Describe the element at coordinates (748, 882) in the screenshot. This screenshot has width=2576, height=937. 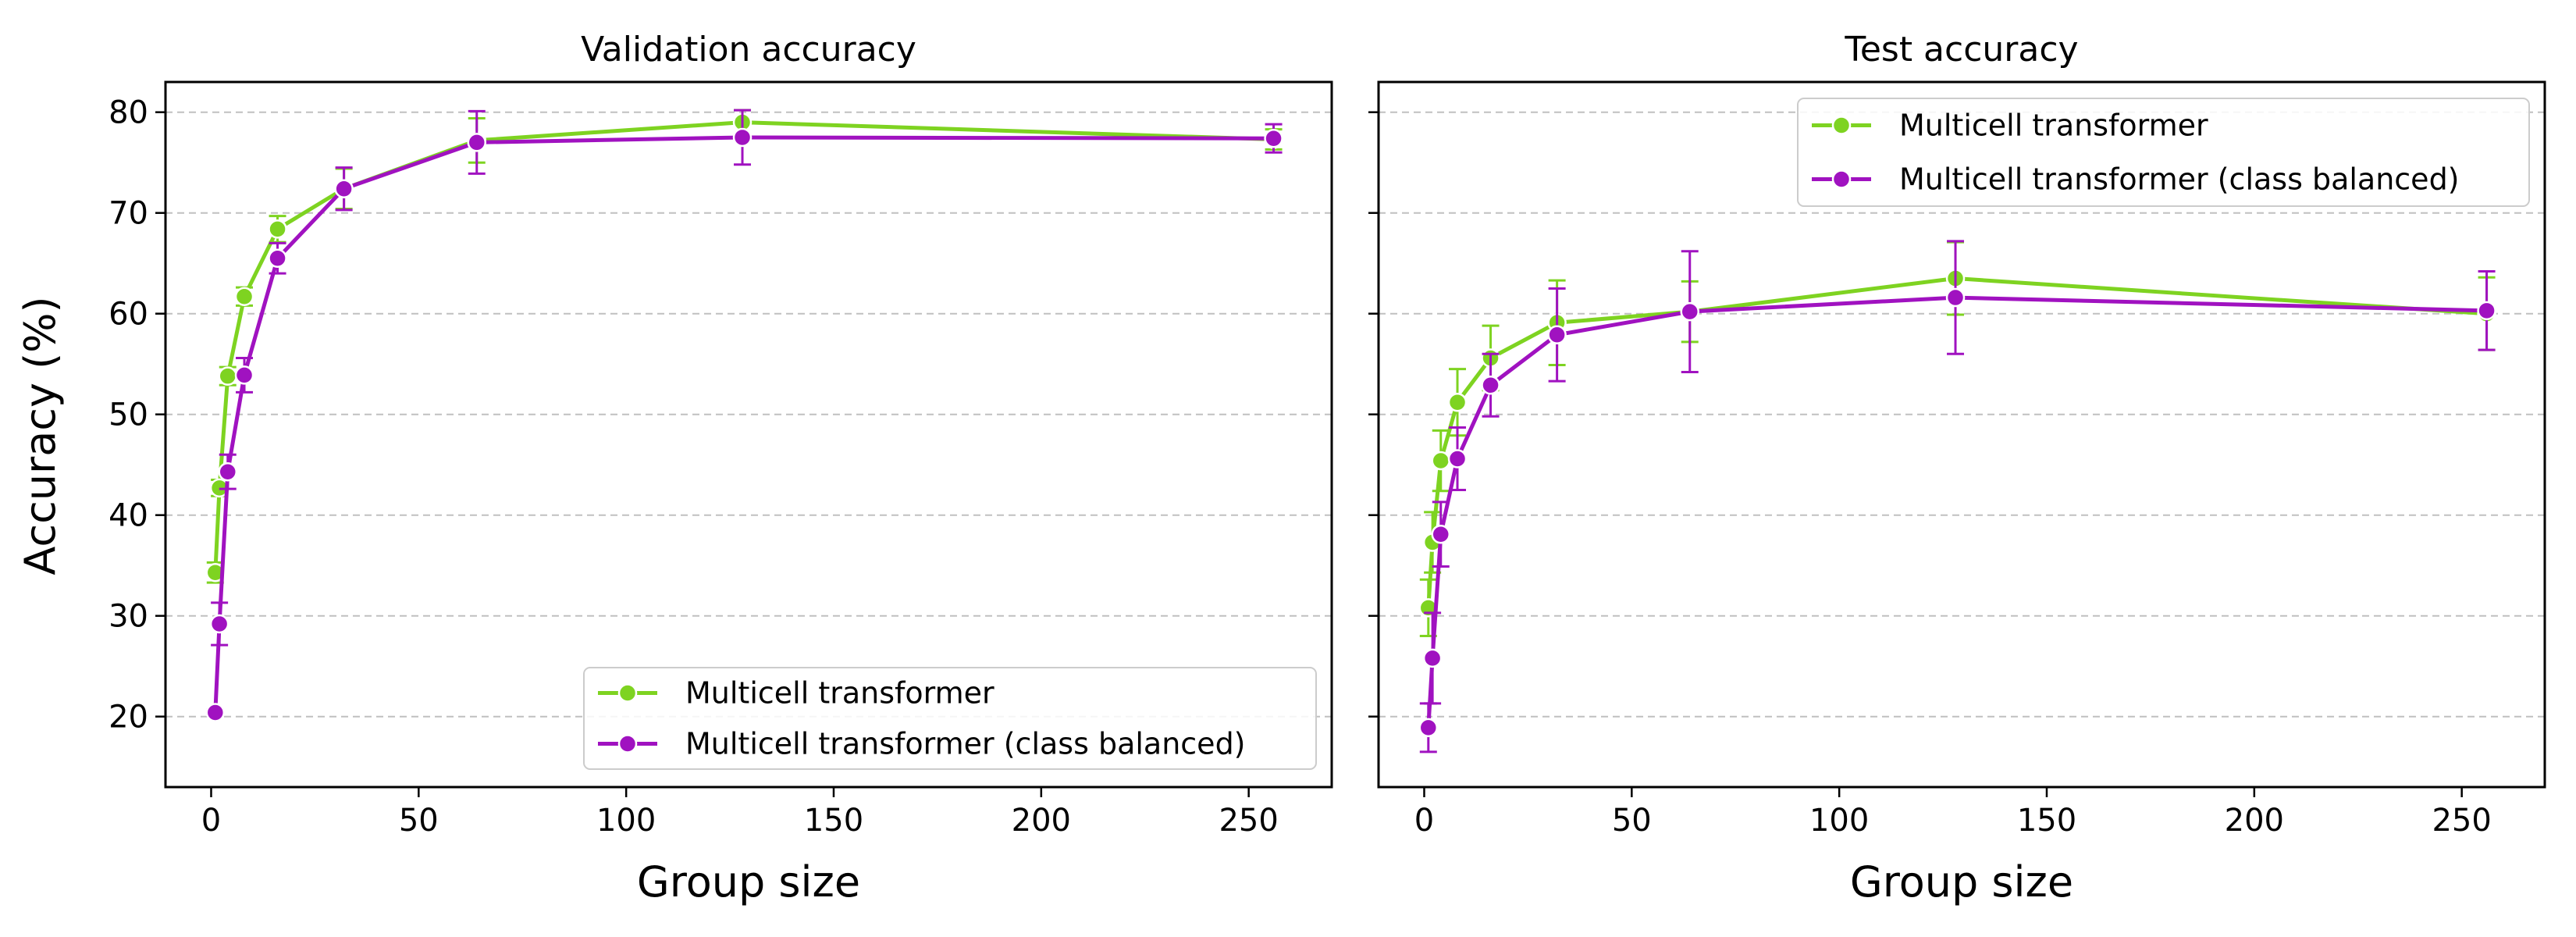
I see `x-axis-title-validation: Group size` at that location.